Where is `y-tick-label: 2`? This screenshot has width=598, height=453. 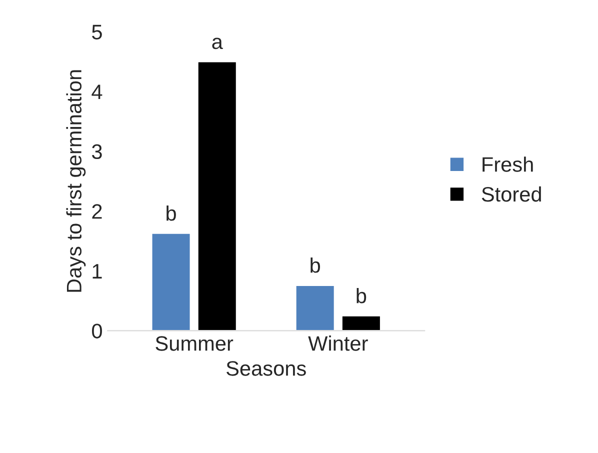 y-tick-label: 2 is located at coordinates (97, 211).